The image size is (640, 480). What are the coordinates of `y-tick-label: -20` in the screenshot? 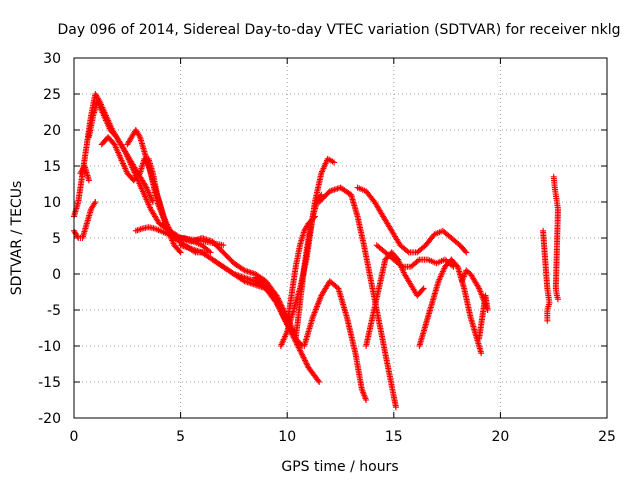 It's located at (49, 419).